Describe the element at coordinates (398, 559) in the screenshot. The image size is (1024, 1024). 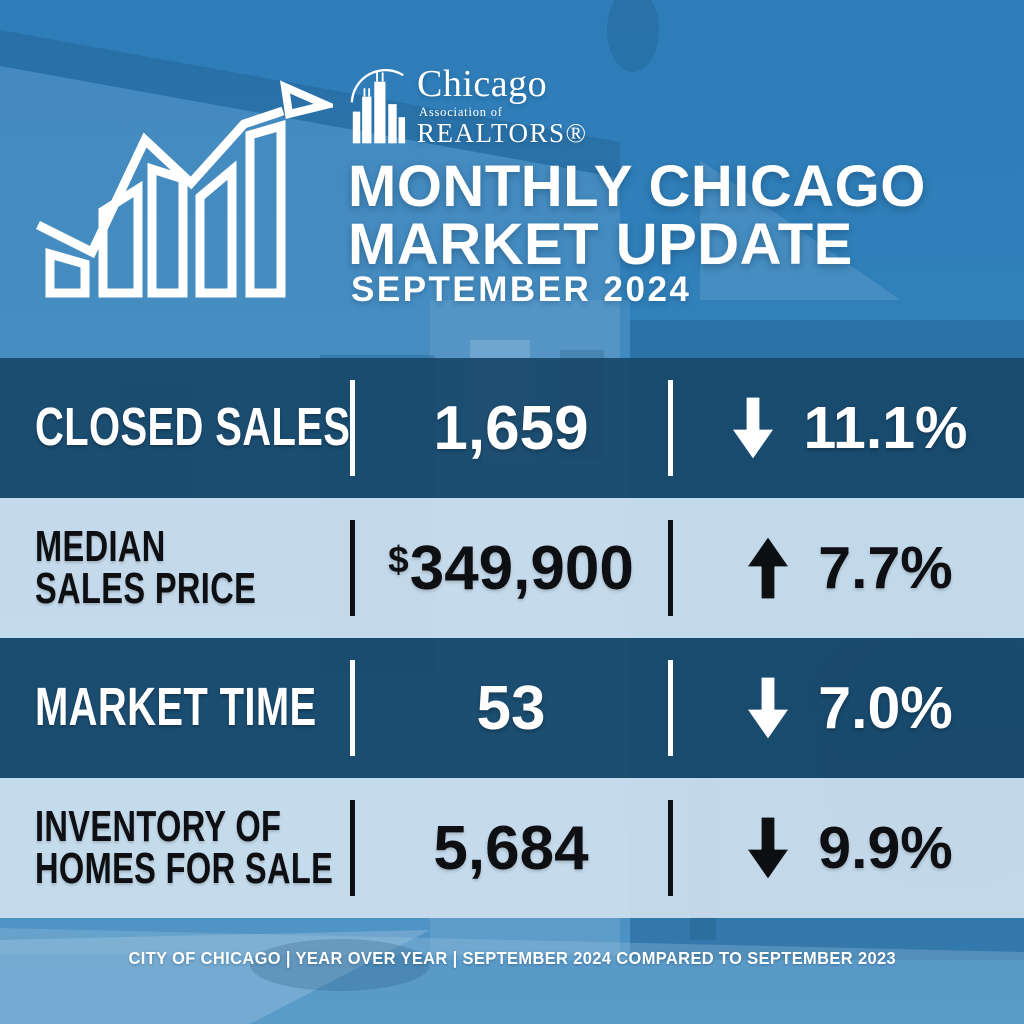
I see `dollar-sign: $` at that location.